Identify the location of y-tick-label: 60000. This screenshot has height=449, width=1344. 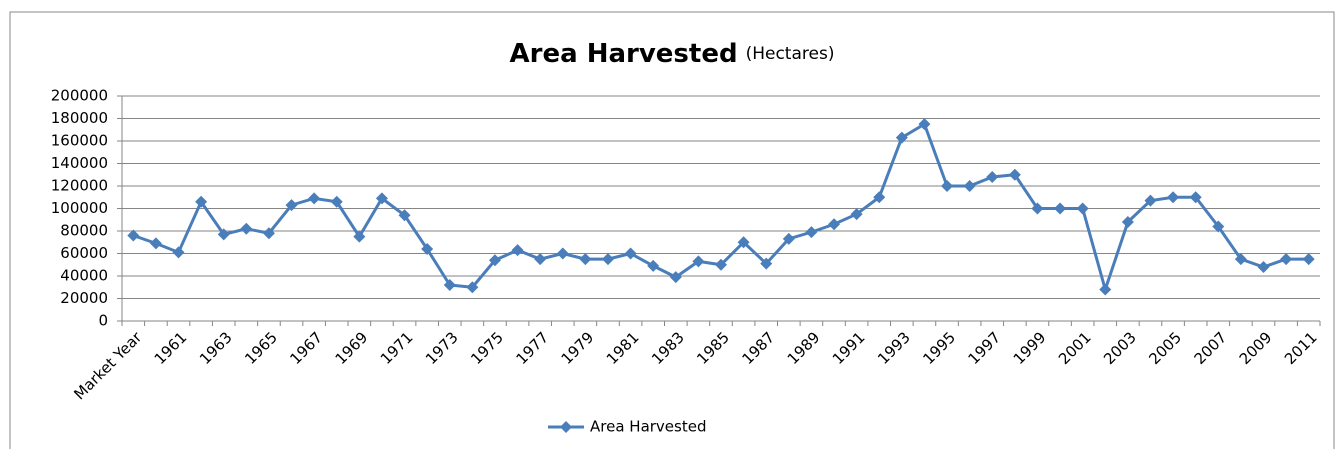
(84, 253).